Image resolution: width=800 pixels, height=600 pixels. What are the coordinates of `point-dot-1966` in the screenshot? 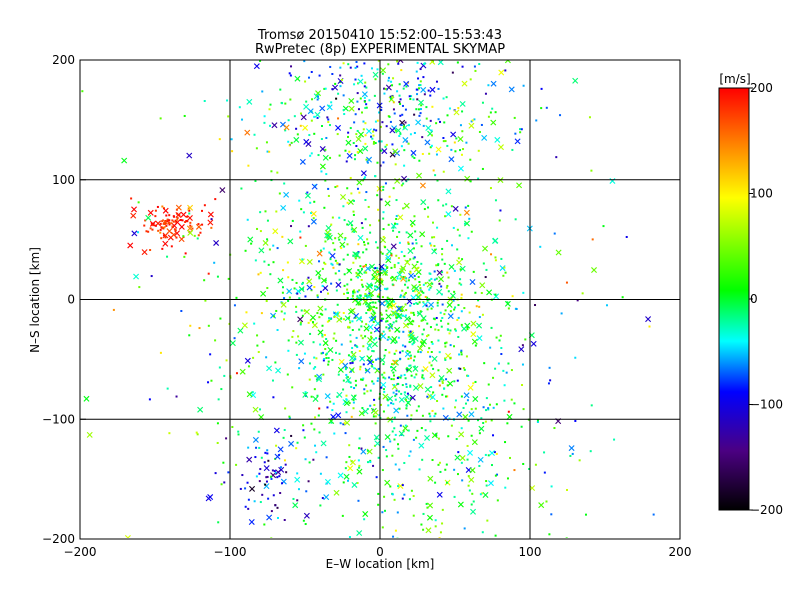 It's located at (493, 435).